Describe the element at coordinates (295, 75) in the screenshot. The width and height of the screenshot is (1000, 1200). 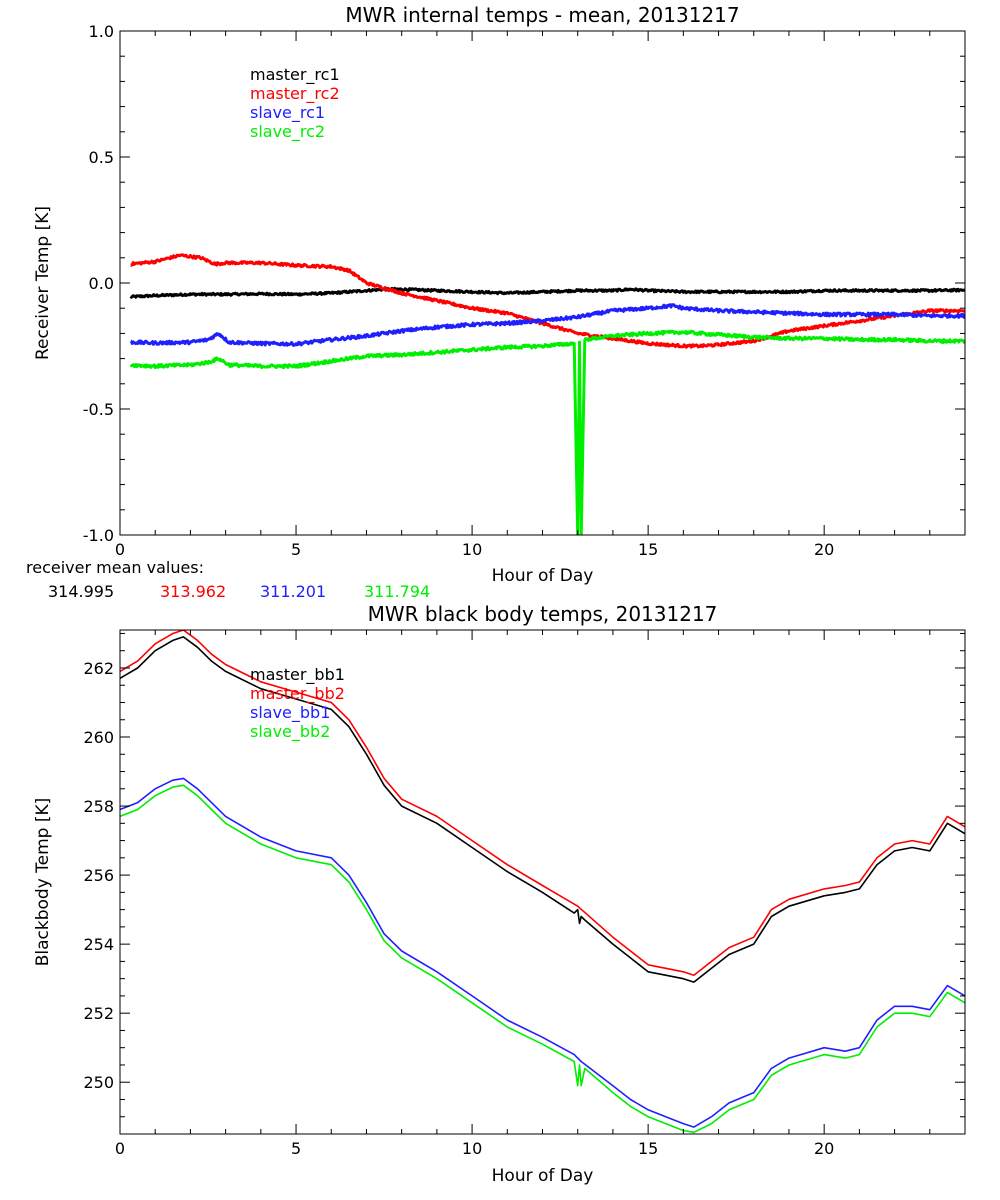
I see `legend-entry-master_rc1: master_rc1` at that location.